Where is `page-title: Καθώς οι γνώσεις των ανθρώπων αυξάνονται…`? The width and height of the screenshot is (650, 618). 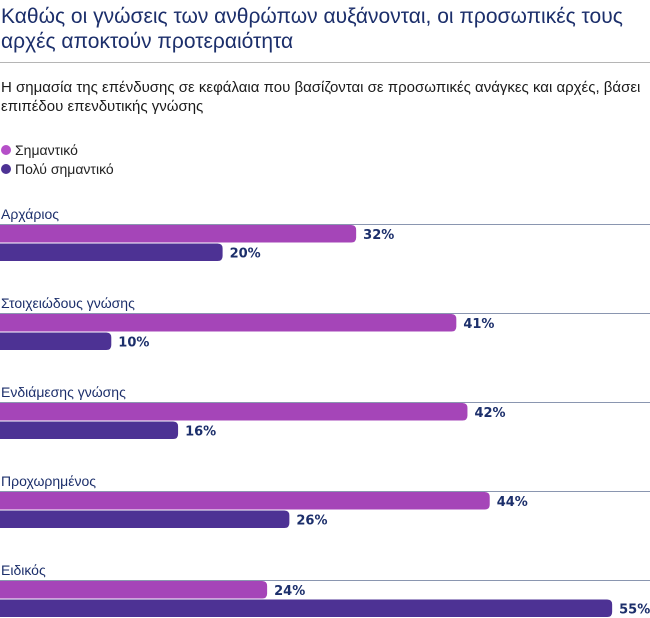 page-title: Καθώς οι γνώσεις των ανθρώπων αυξάνονται… is located at coordinates (312, 29).